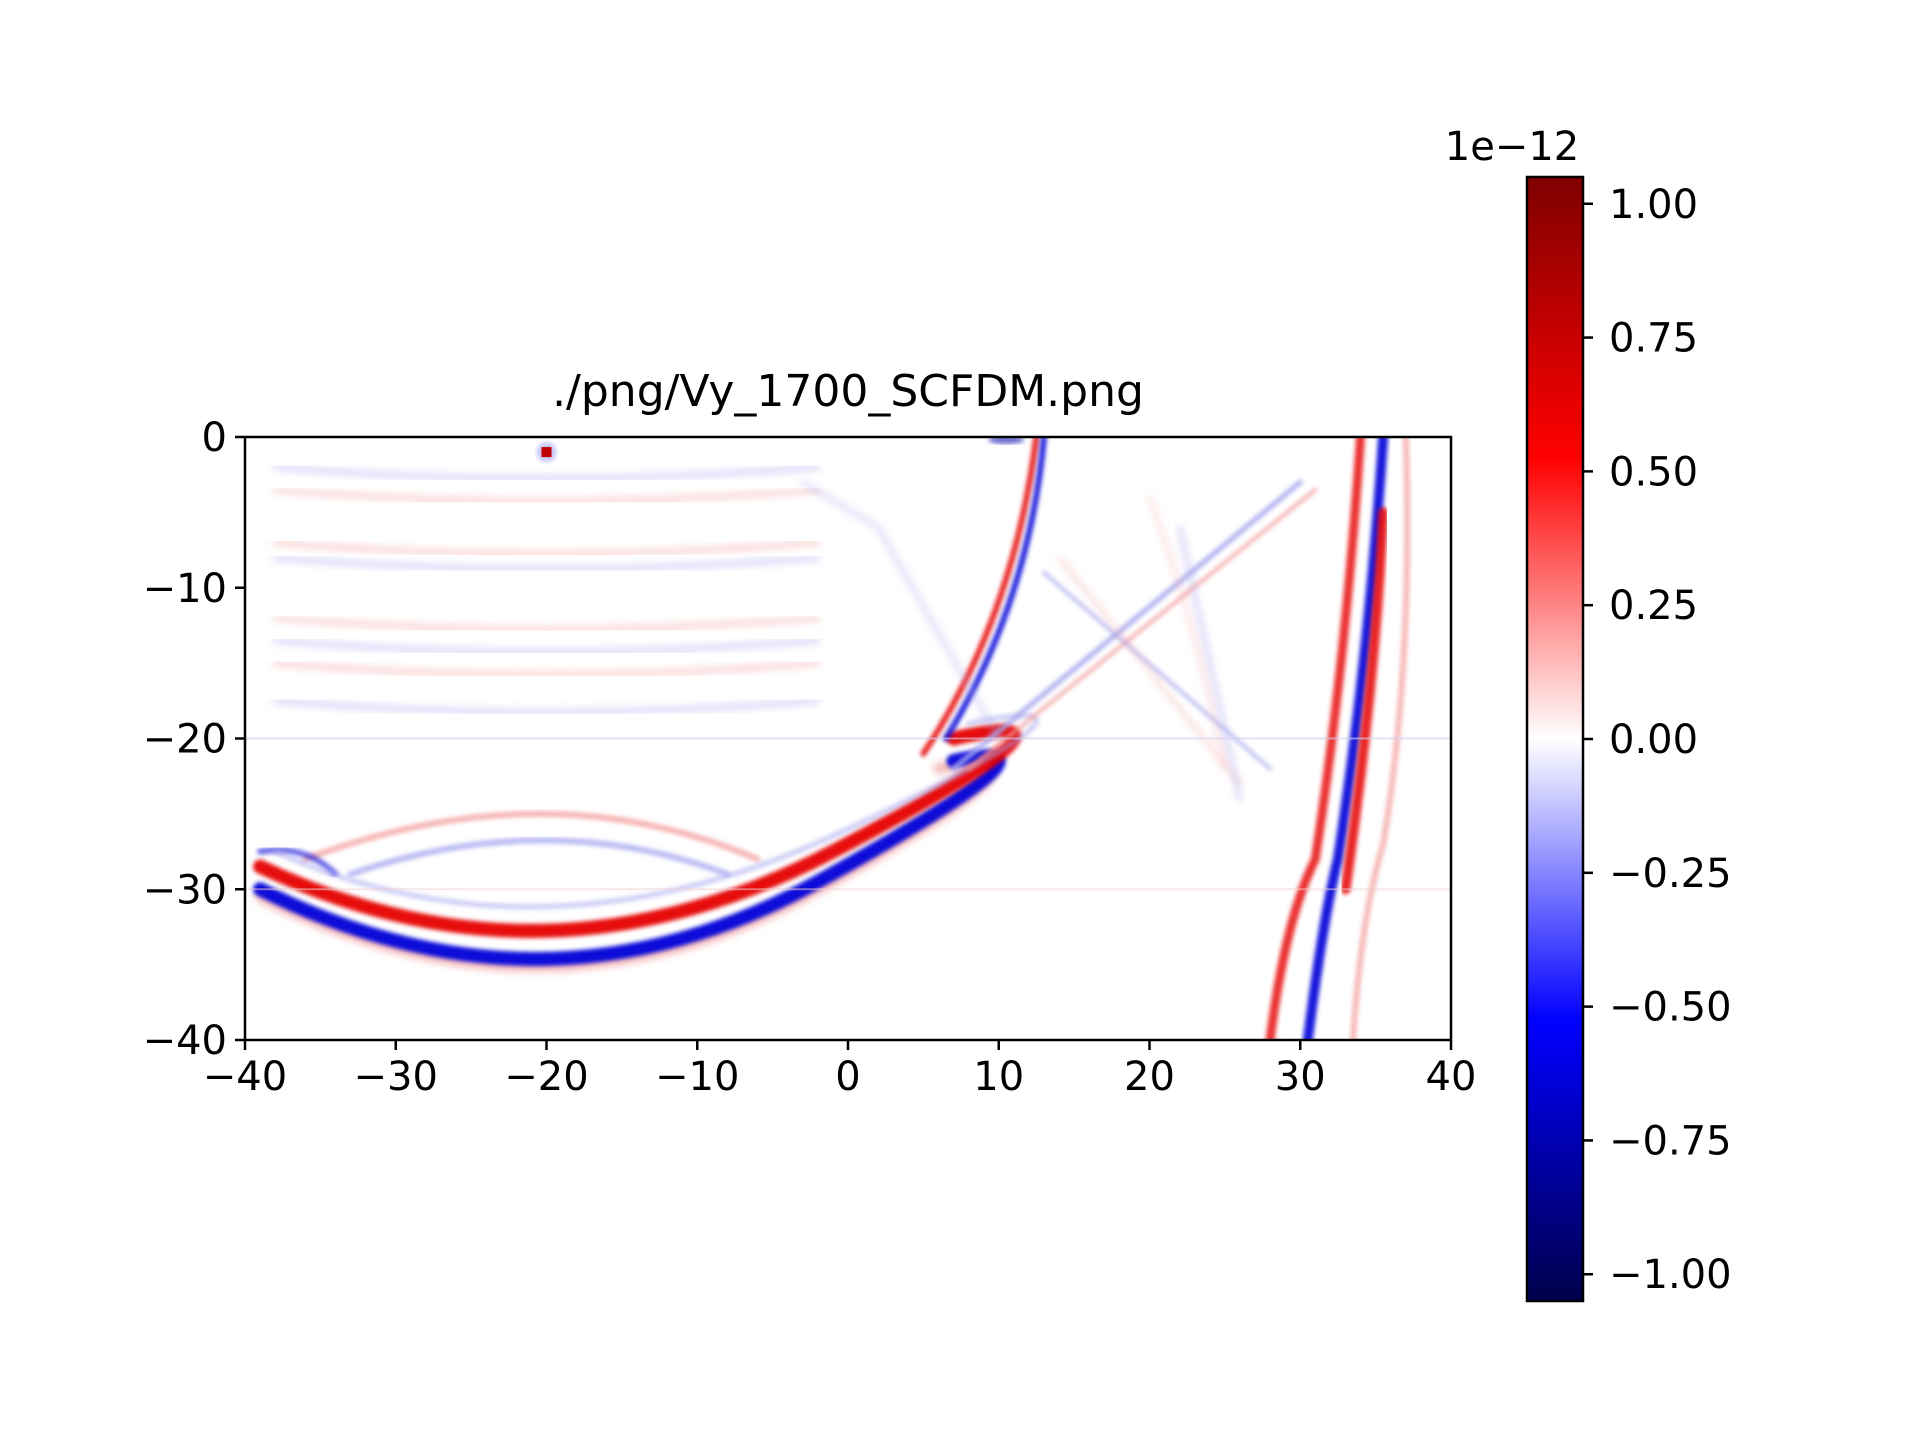 The height and width of the screenshot is (1440, 1920). I want to click on rising-branch-blue, so click(995, 589).